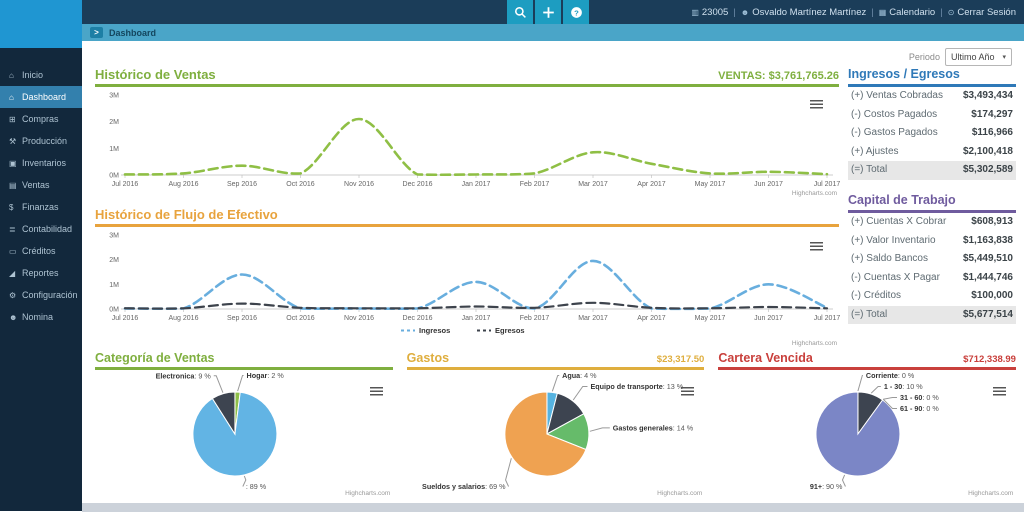  I want to click on pie-slice-Sueldos y salarios, so click(545, 434).